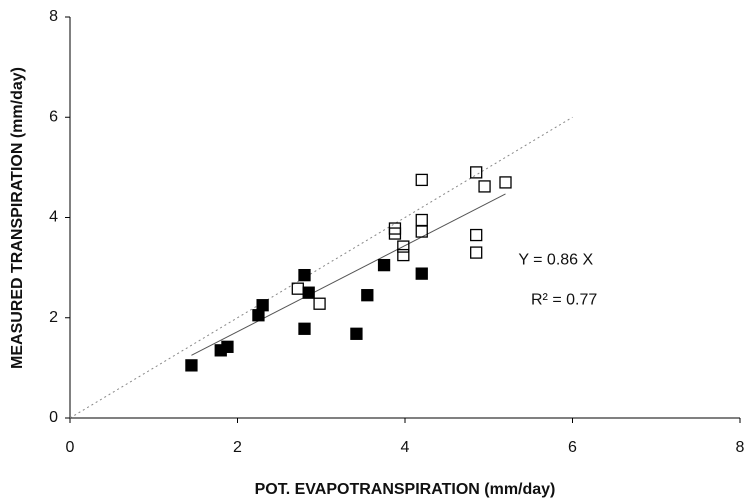 The height and width of the screenshot is (504, 747). I want to click on x-tick-label: 2, so click(237, 447).